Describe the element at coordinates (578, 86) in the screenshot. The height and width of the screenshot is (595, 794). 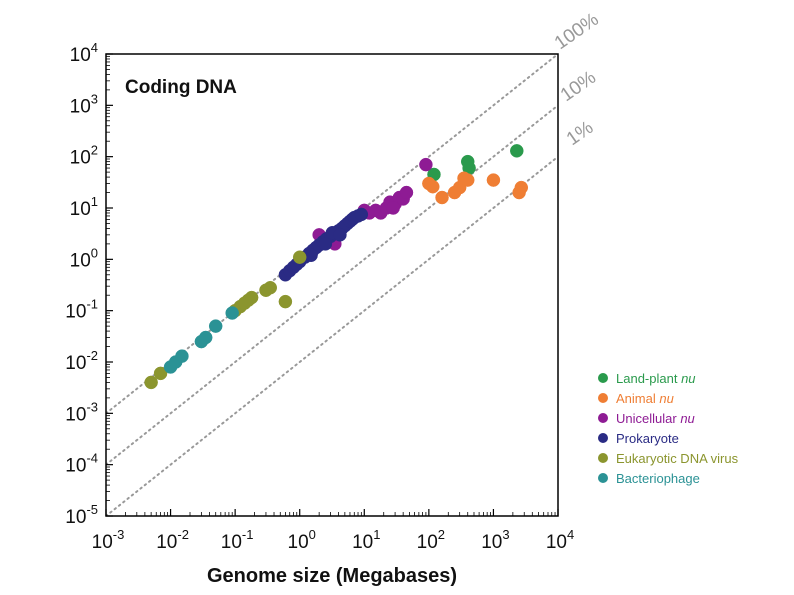
I see `reference-line-label-1: 10%` at that location.